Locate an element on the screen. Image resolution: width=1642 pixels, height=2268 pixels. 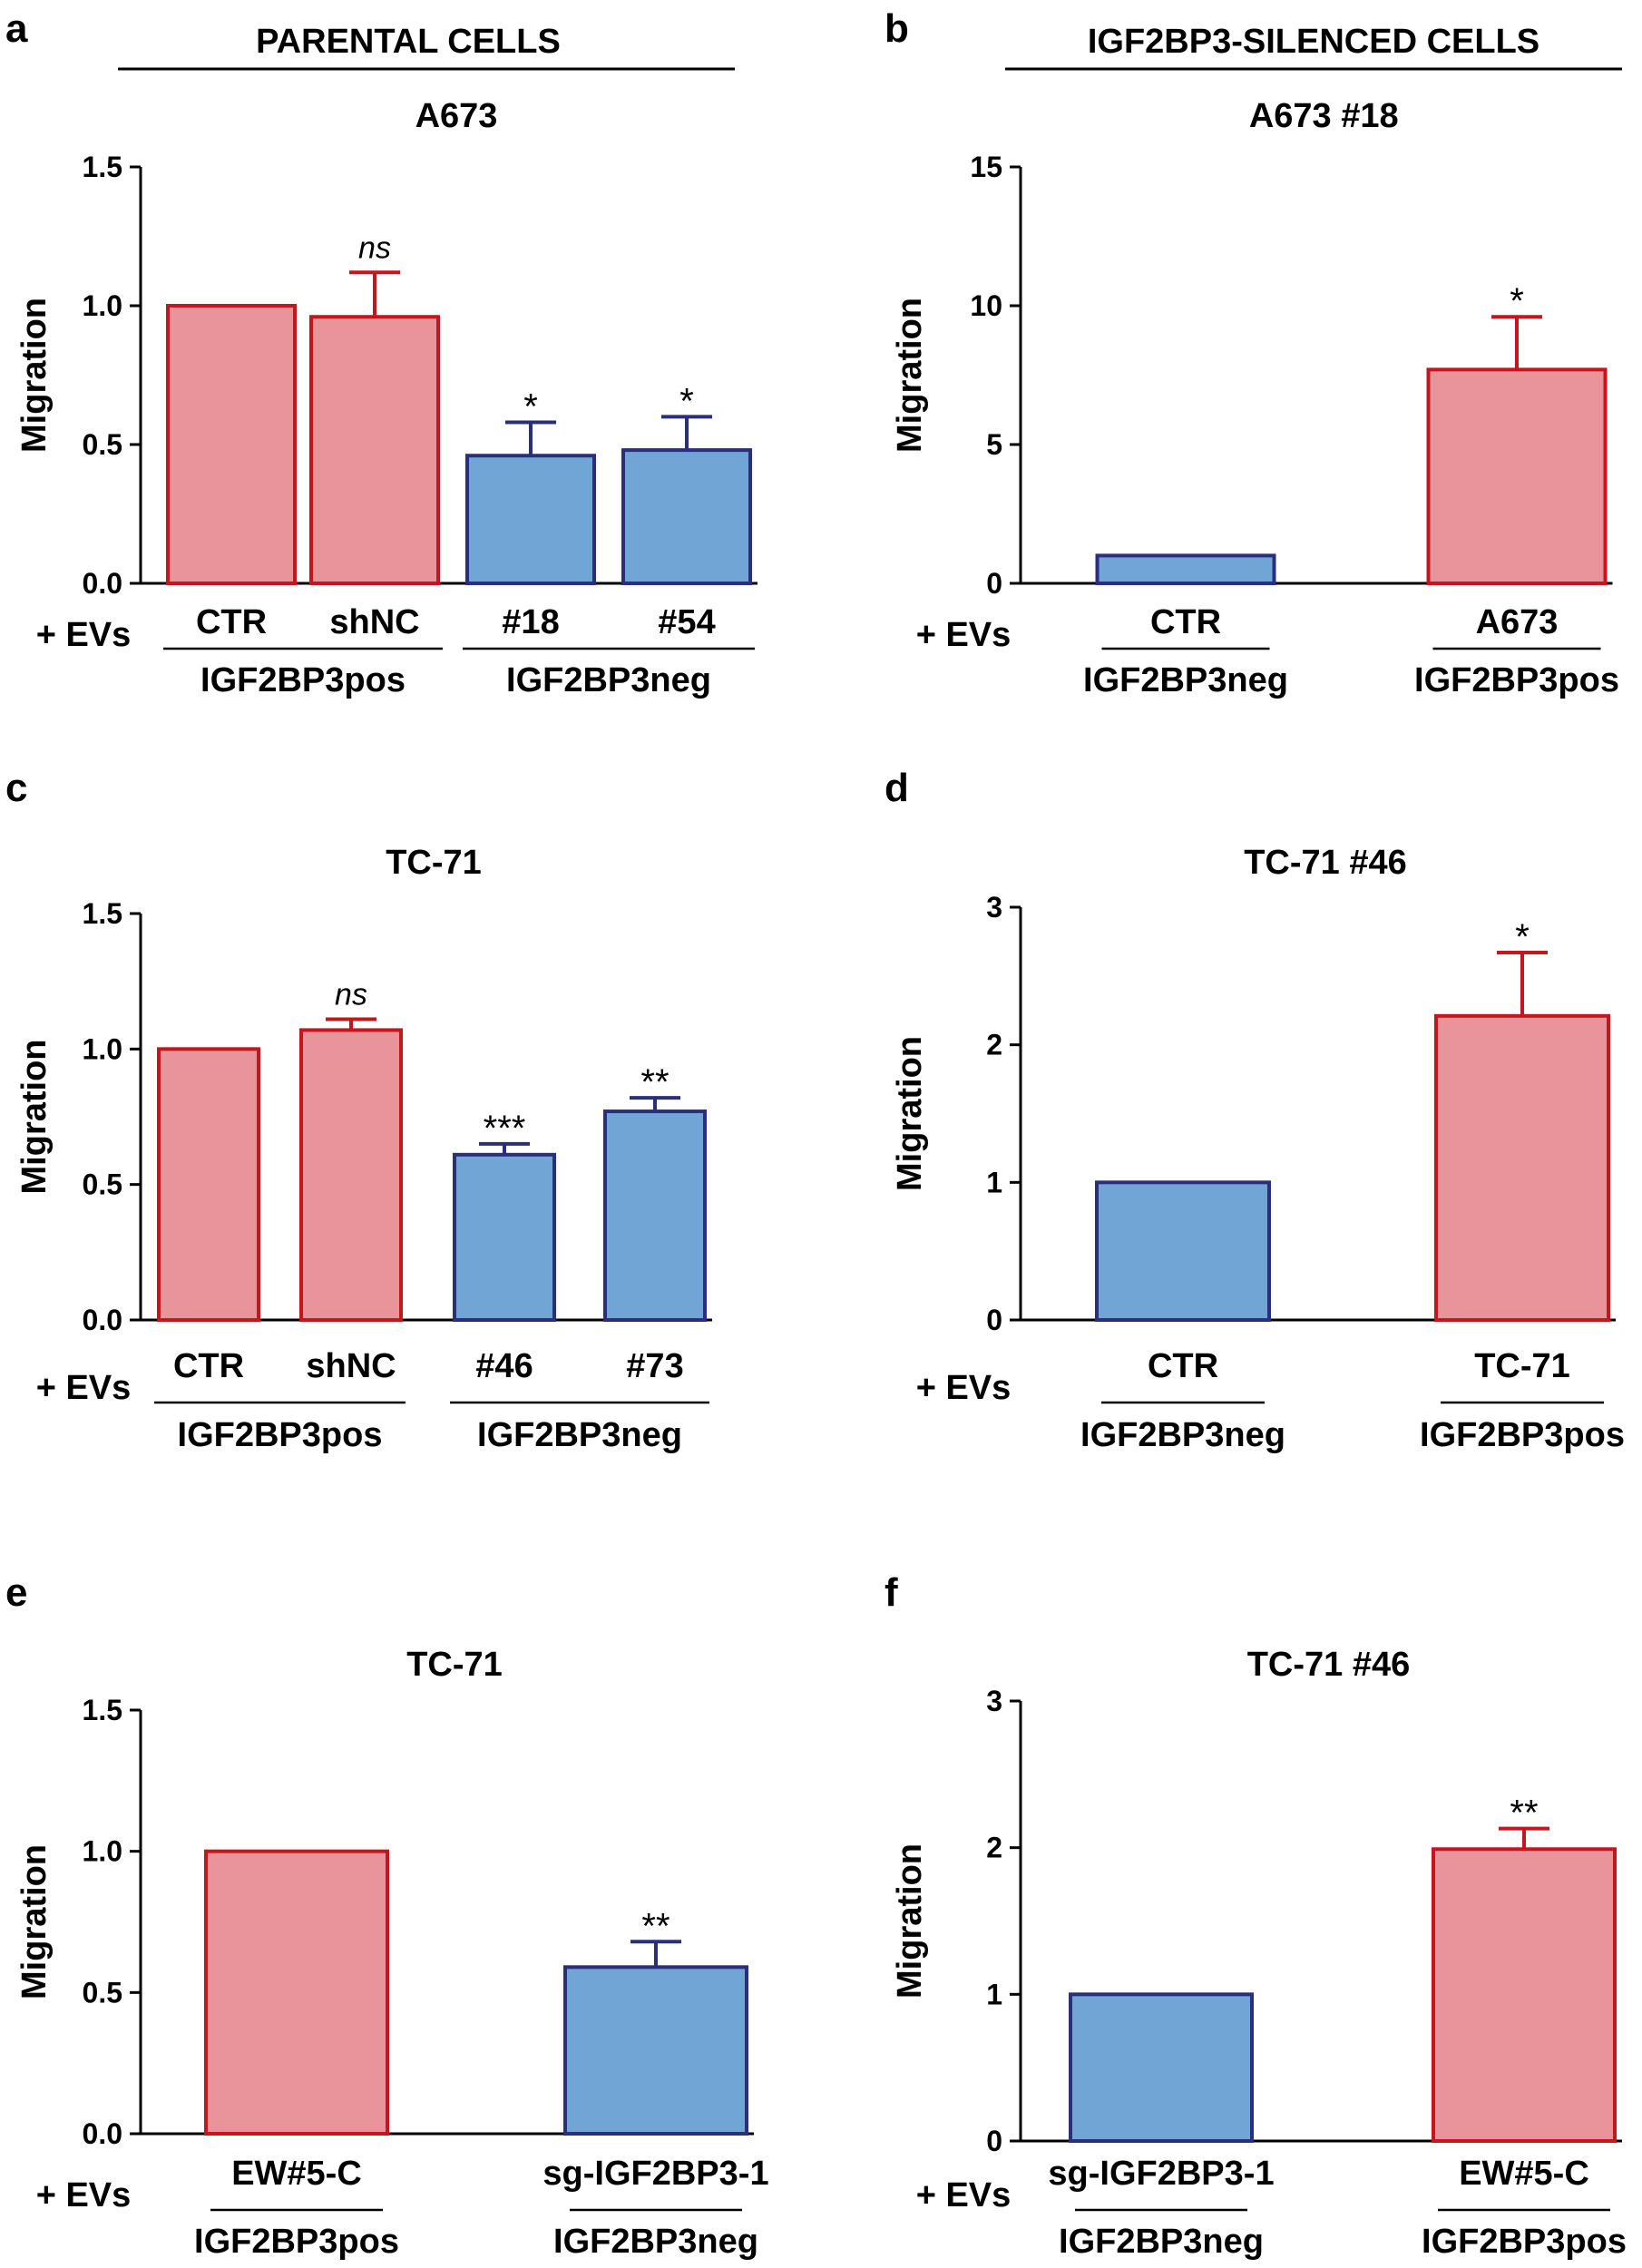
header-parental-cells: PARENTAL CELLS is located at coordinates (409, 42).